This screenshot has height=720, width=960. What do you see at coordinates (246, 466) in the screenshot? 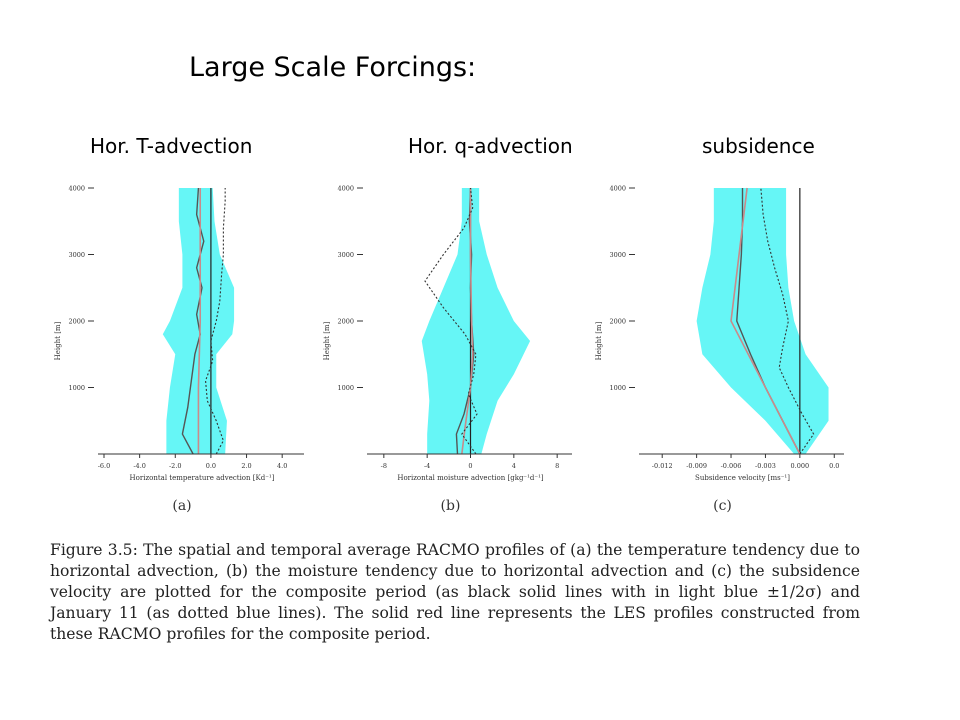
I see `x-tick-label: 2.0` at bounding box center [246, 466].